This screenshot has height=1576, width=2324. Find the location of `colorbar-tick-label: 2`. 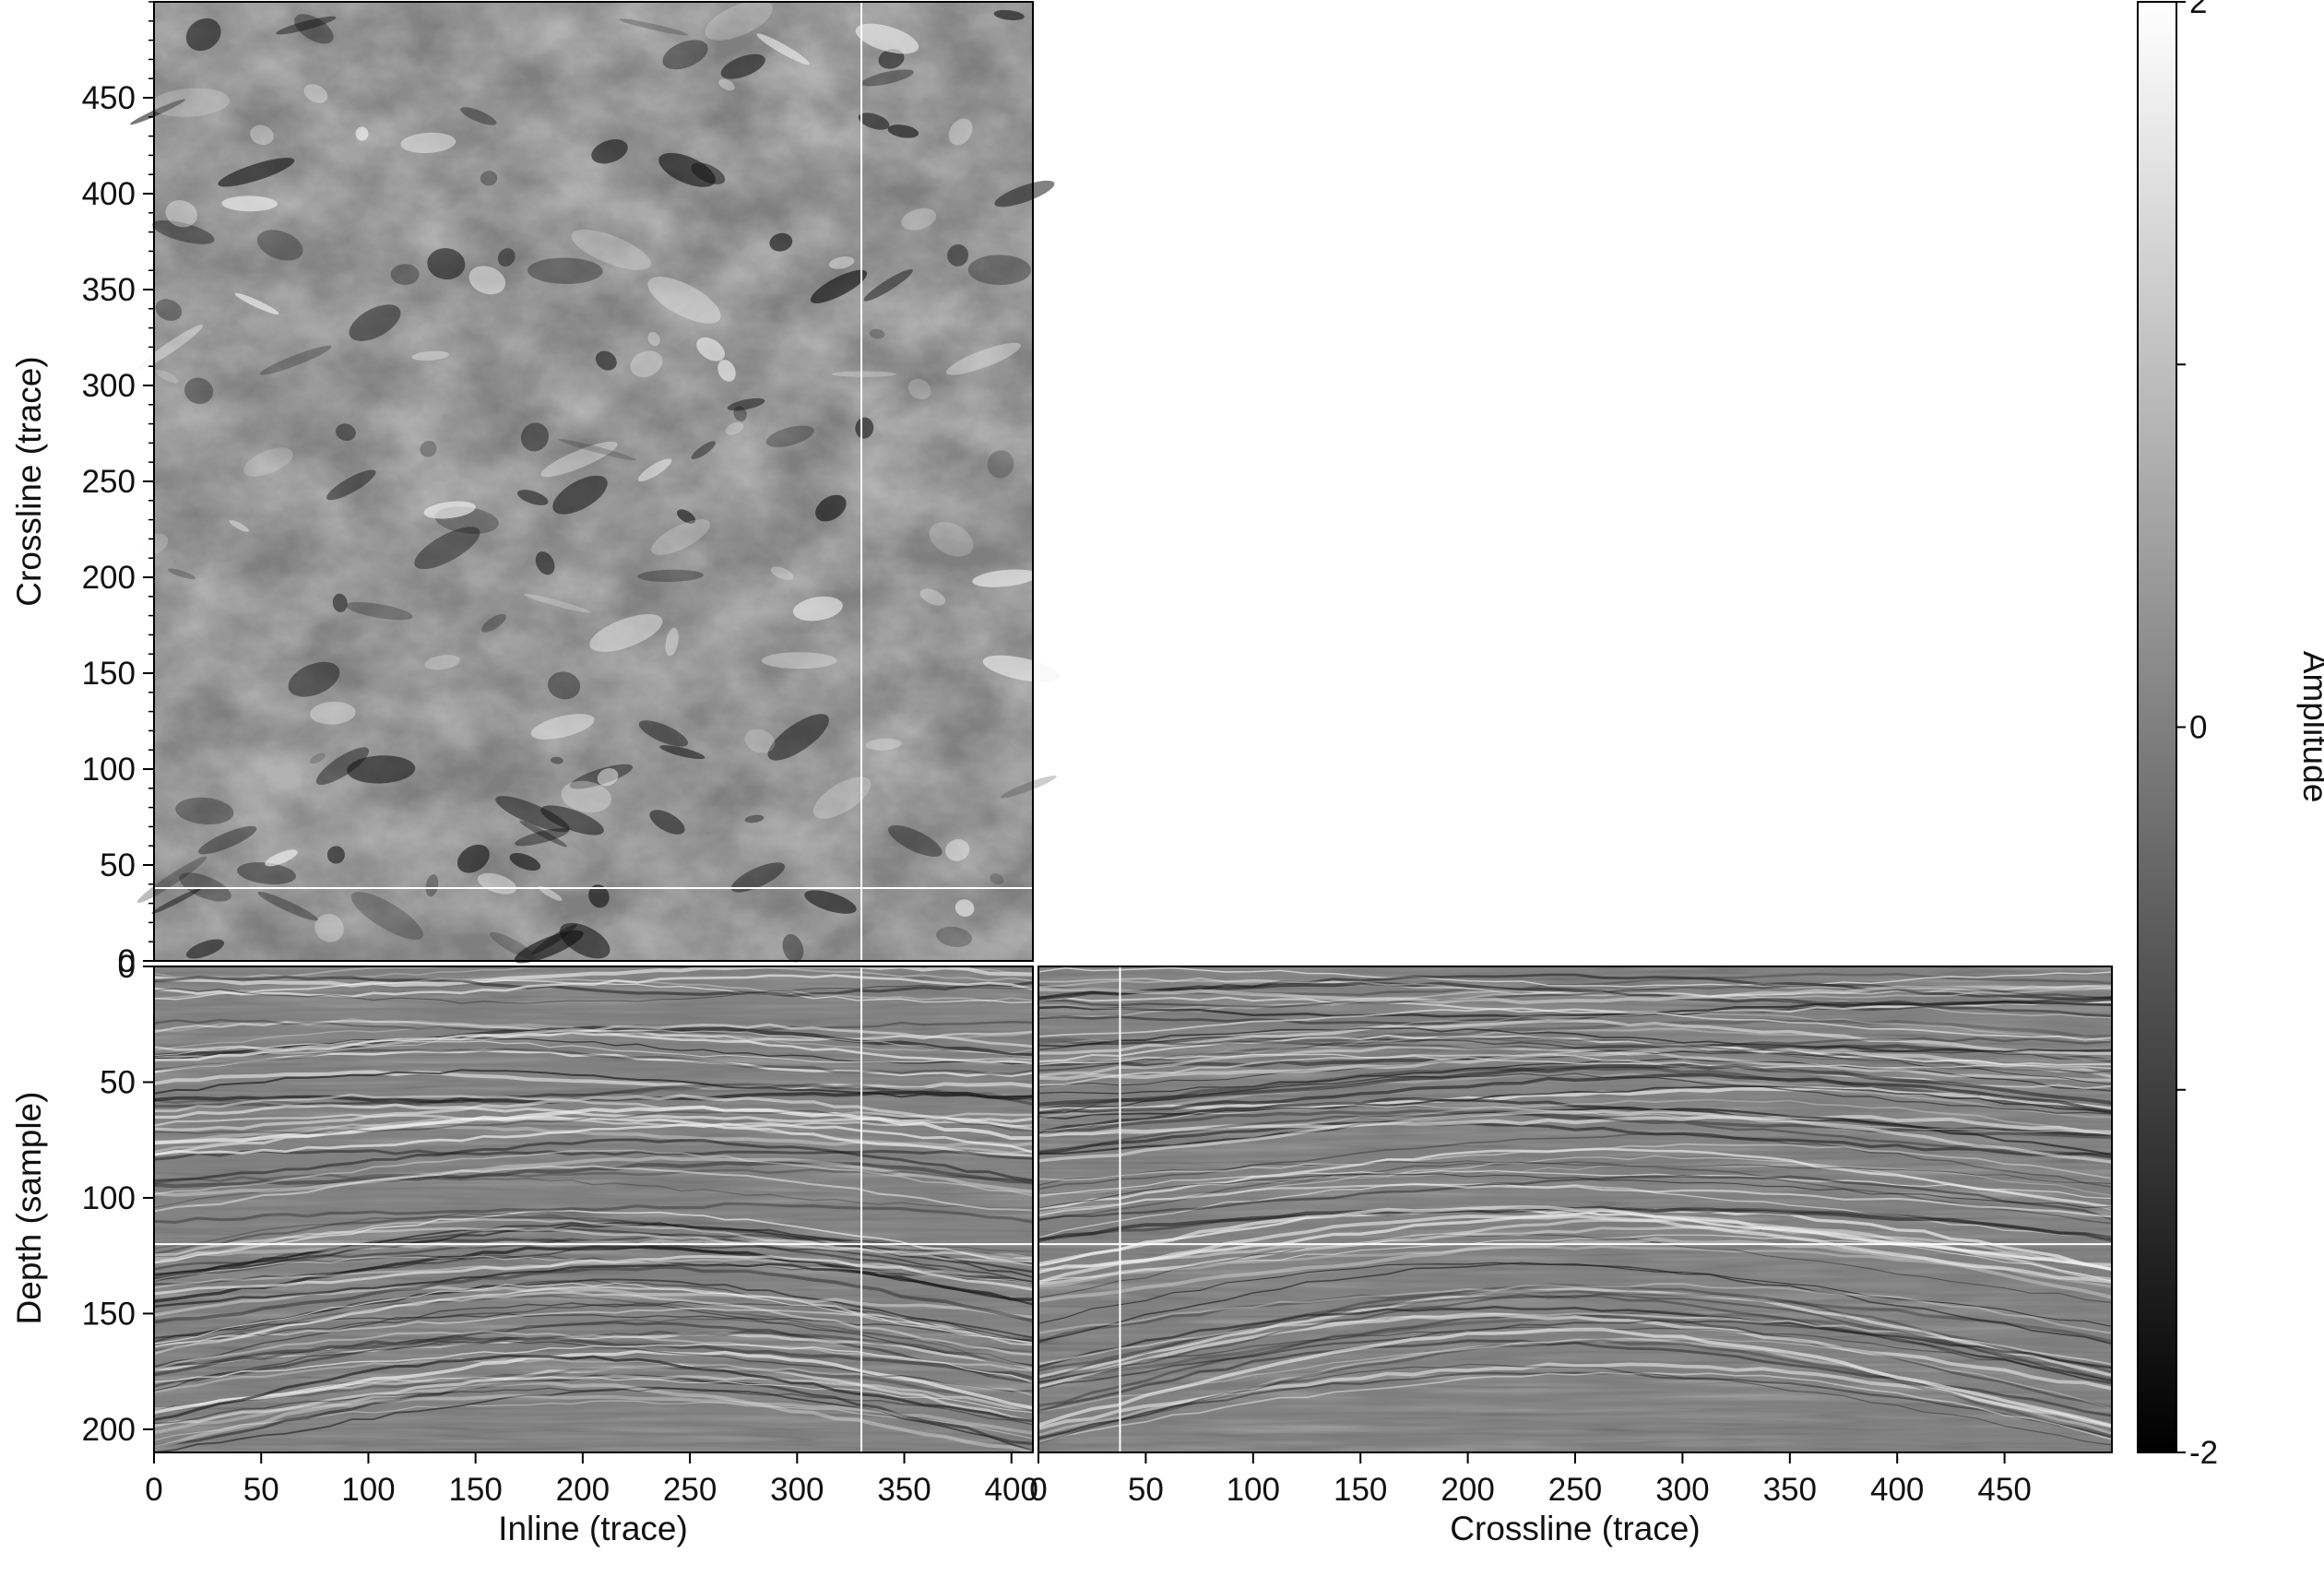

colorbar-tick-label: 2 is located at coordinates (2198, 10).